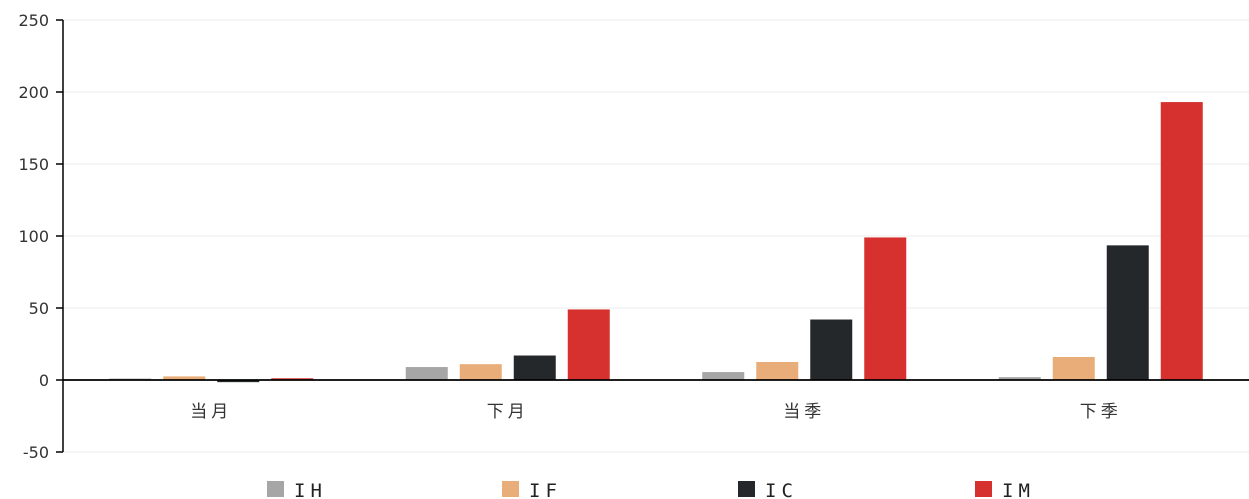  What do you see at coordinates (33, 20) in the screenshot?
I see `y-tick-label: 250` at bounding box center [33, 20].